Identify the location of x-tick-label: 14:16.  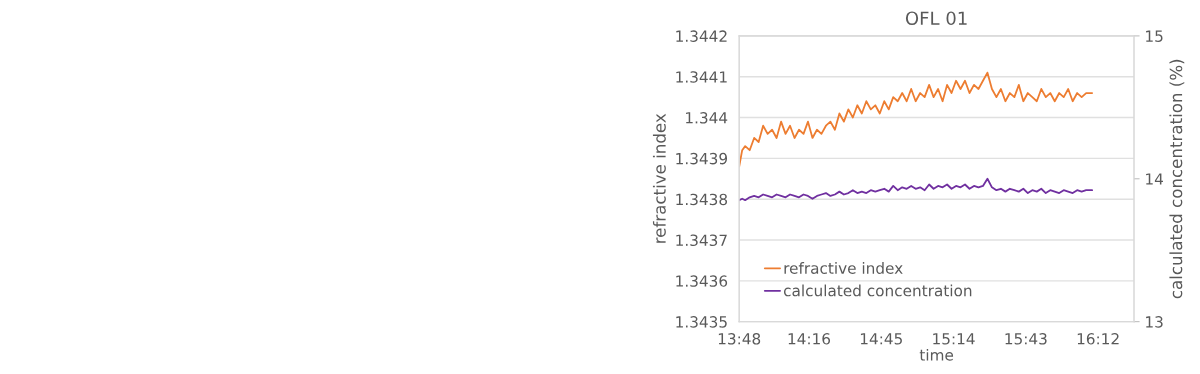
(809, 339).